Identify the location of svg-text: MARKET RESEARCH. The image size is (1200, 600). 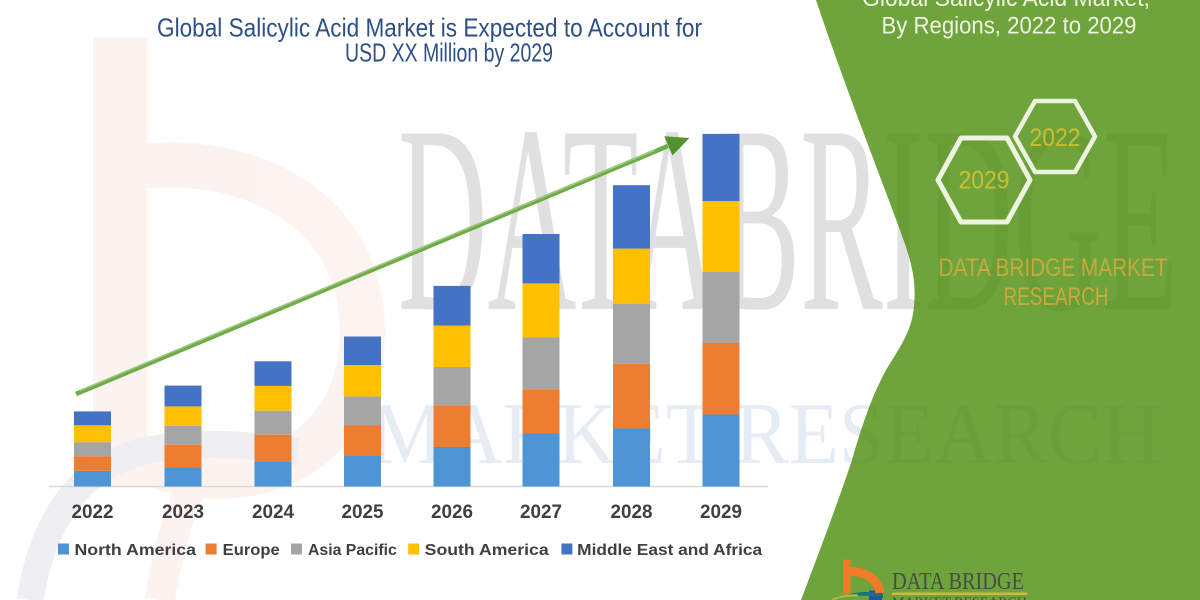
(959, 597).